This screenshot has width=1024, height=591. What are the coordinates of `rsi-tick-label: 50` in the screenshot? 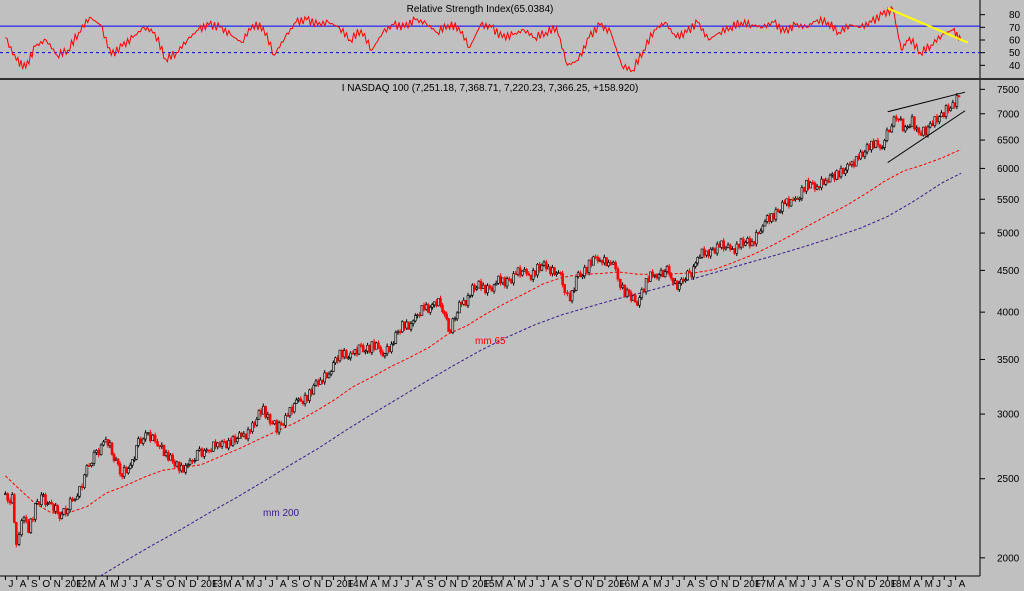 It's located at (1015, 53).